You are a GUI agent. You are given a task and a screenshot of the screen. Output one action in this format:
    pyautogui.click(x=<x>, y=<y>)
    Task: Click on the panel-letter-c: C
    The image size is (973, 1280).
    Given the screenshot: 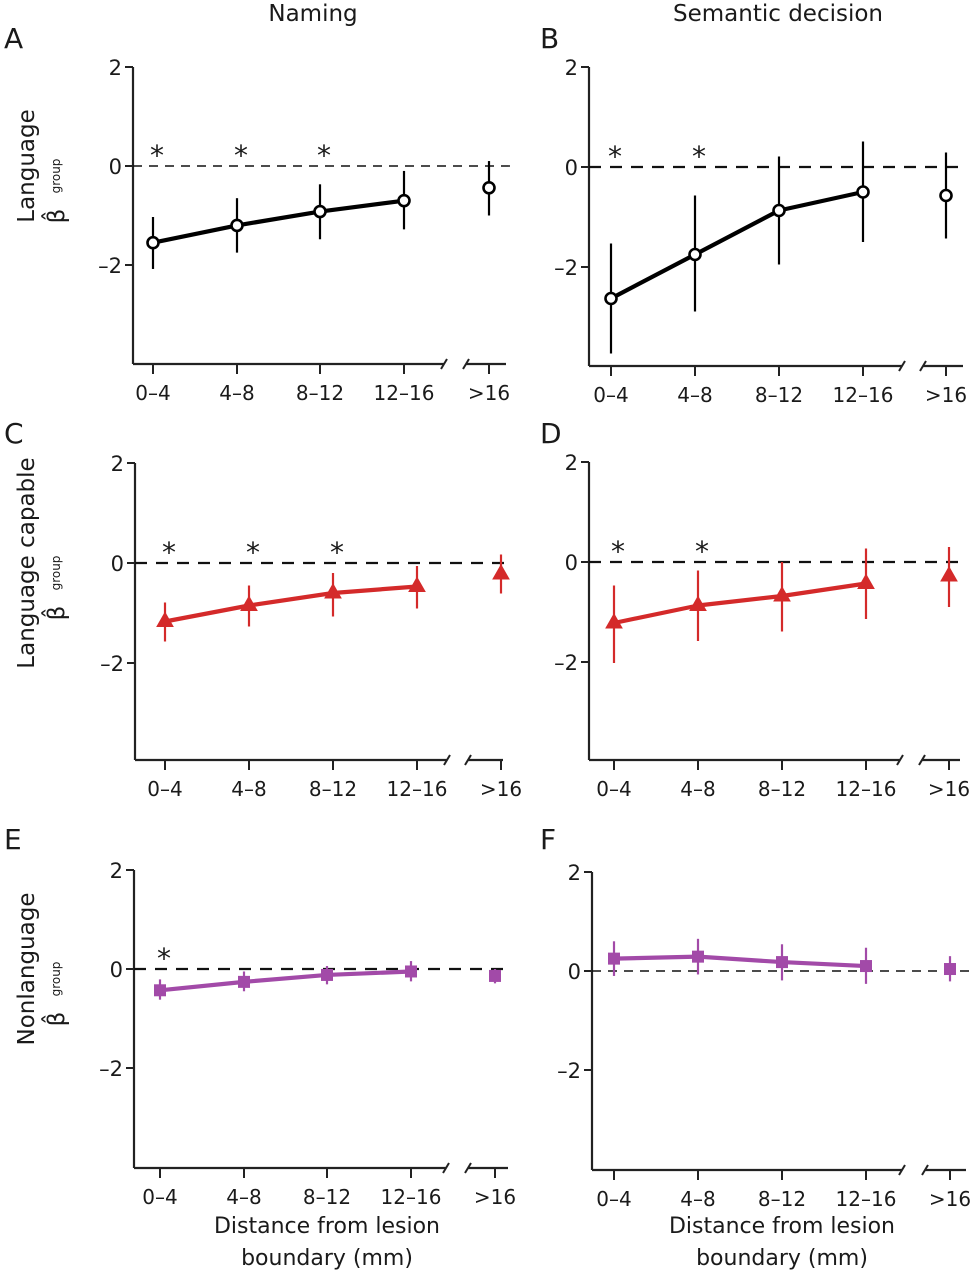 What is the action you would take?
    pyautogui.click(x=14, y=433)
    